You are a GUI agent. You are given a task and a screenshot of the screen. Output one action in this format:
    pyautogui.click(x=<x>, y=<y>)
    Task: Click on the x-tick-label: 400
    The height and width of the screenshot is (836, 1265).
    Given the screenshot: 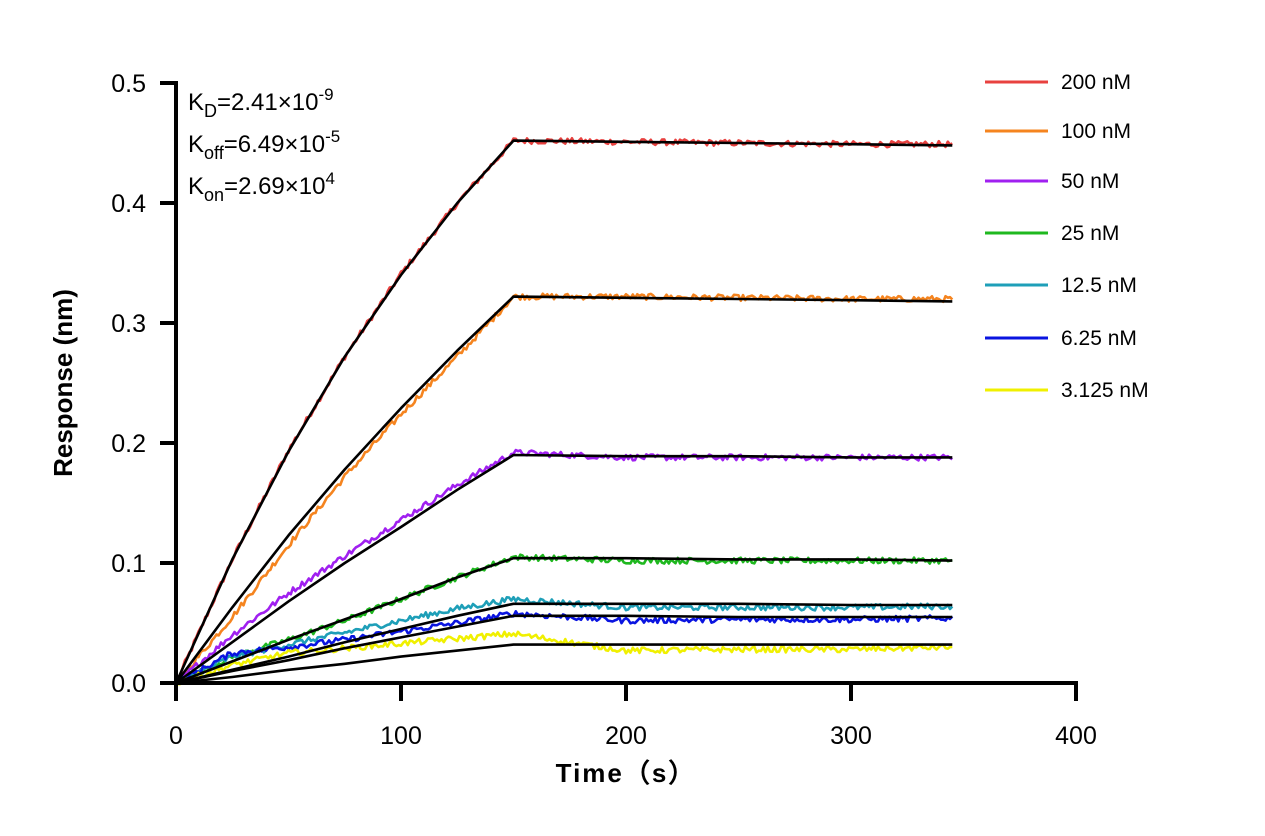 What is the action you would take?
    pyautogui.click(x=1076, y=736)
    